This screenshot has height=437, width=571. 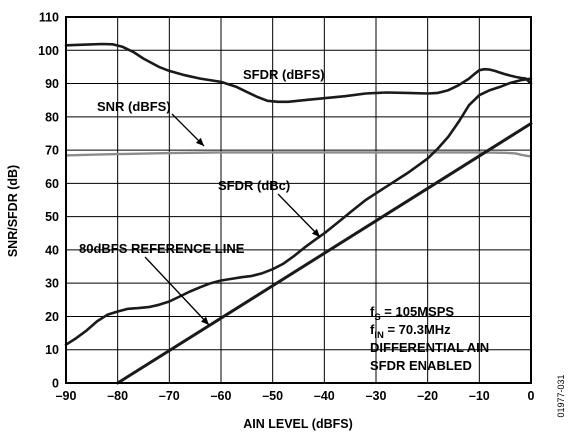 I want to click on x-tick-label: –40, so click(x=324, y=396).